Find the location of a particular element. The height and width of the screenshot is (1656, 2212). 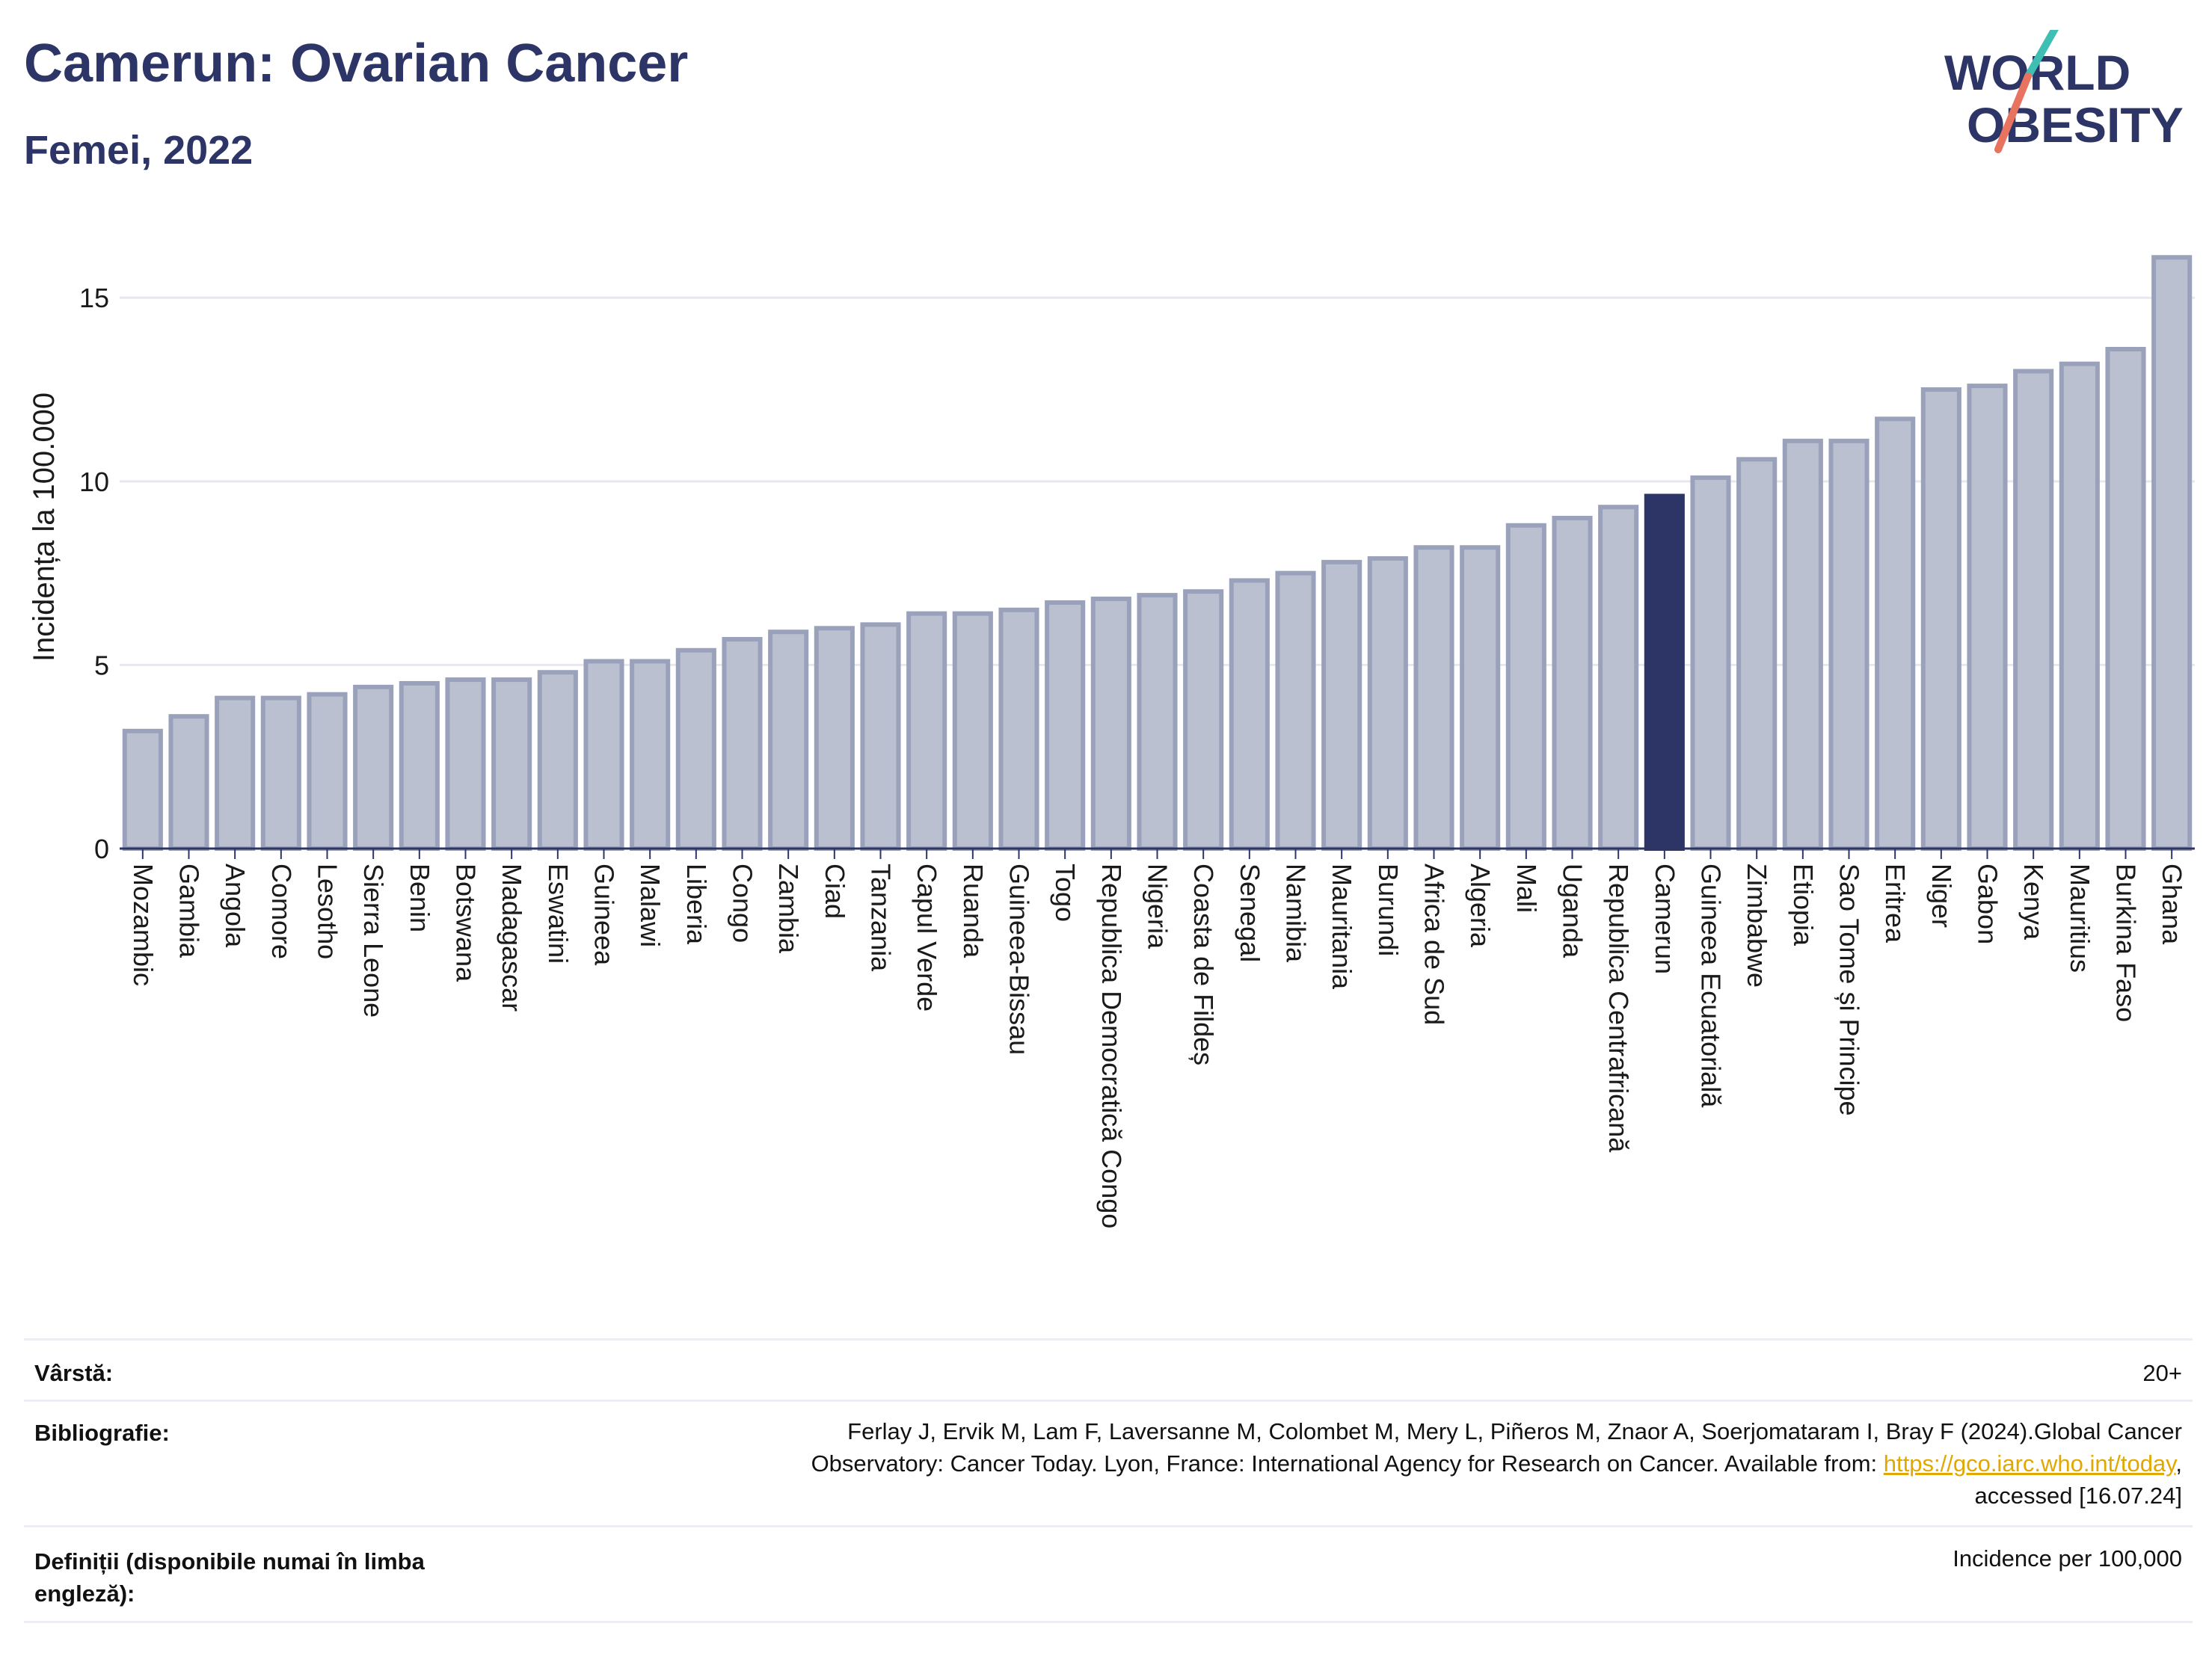

bar-togo is located at coordinates (1065, 725).